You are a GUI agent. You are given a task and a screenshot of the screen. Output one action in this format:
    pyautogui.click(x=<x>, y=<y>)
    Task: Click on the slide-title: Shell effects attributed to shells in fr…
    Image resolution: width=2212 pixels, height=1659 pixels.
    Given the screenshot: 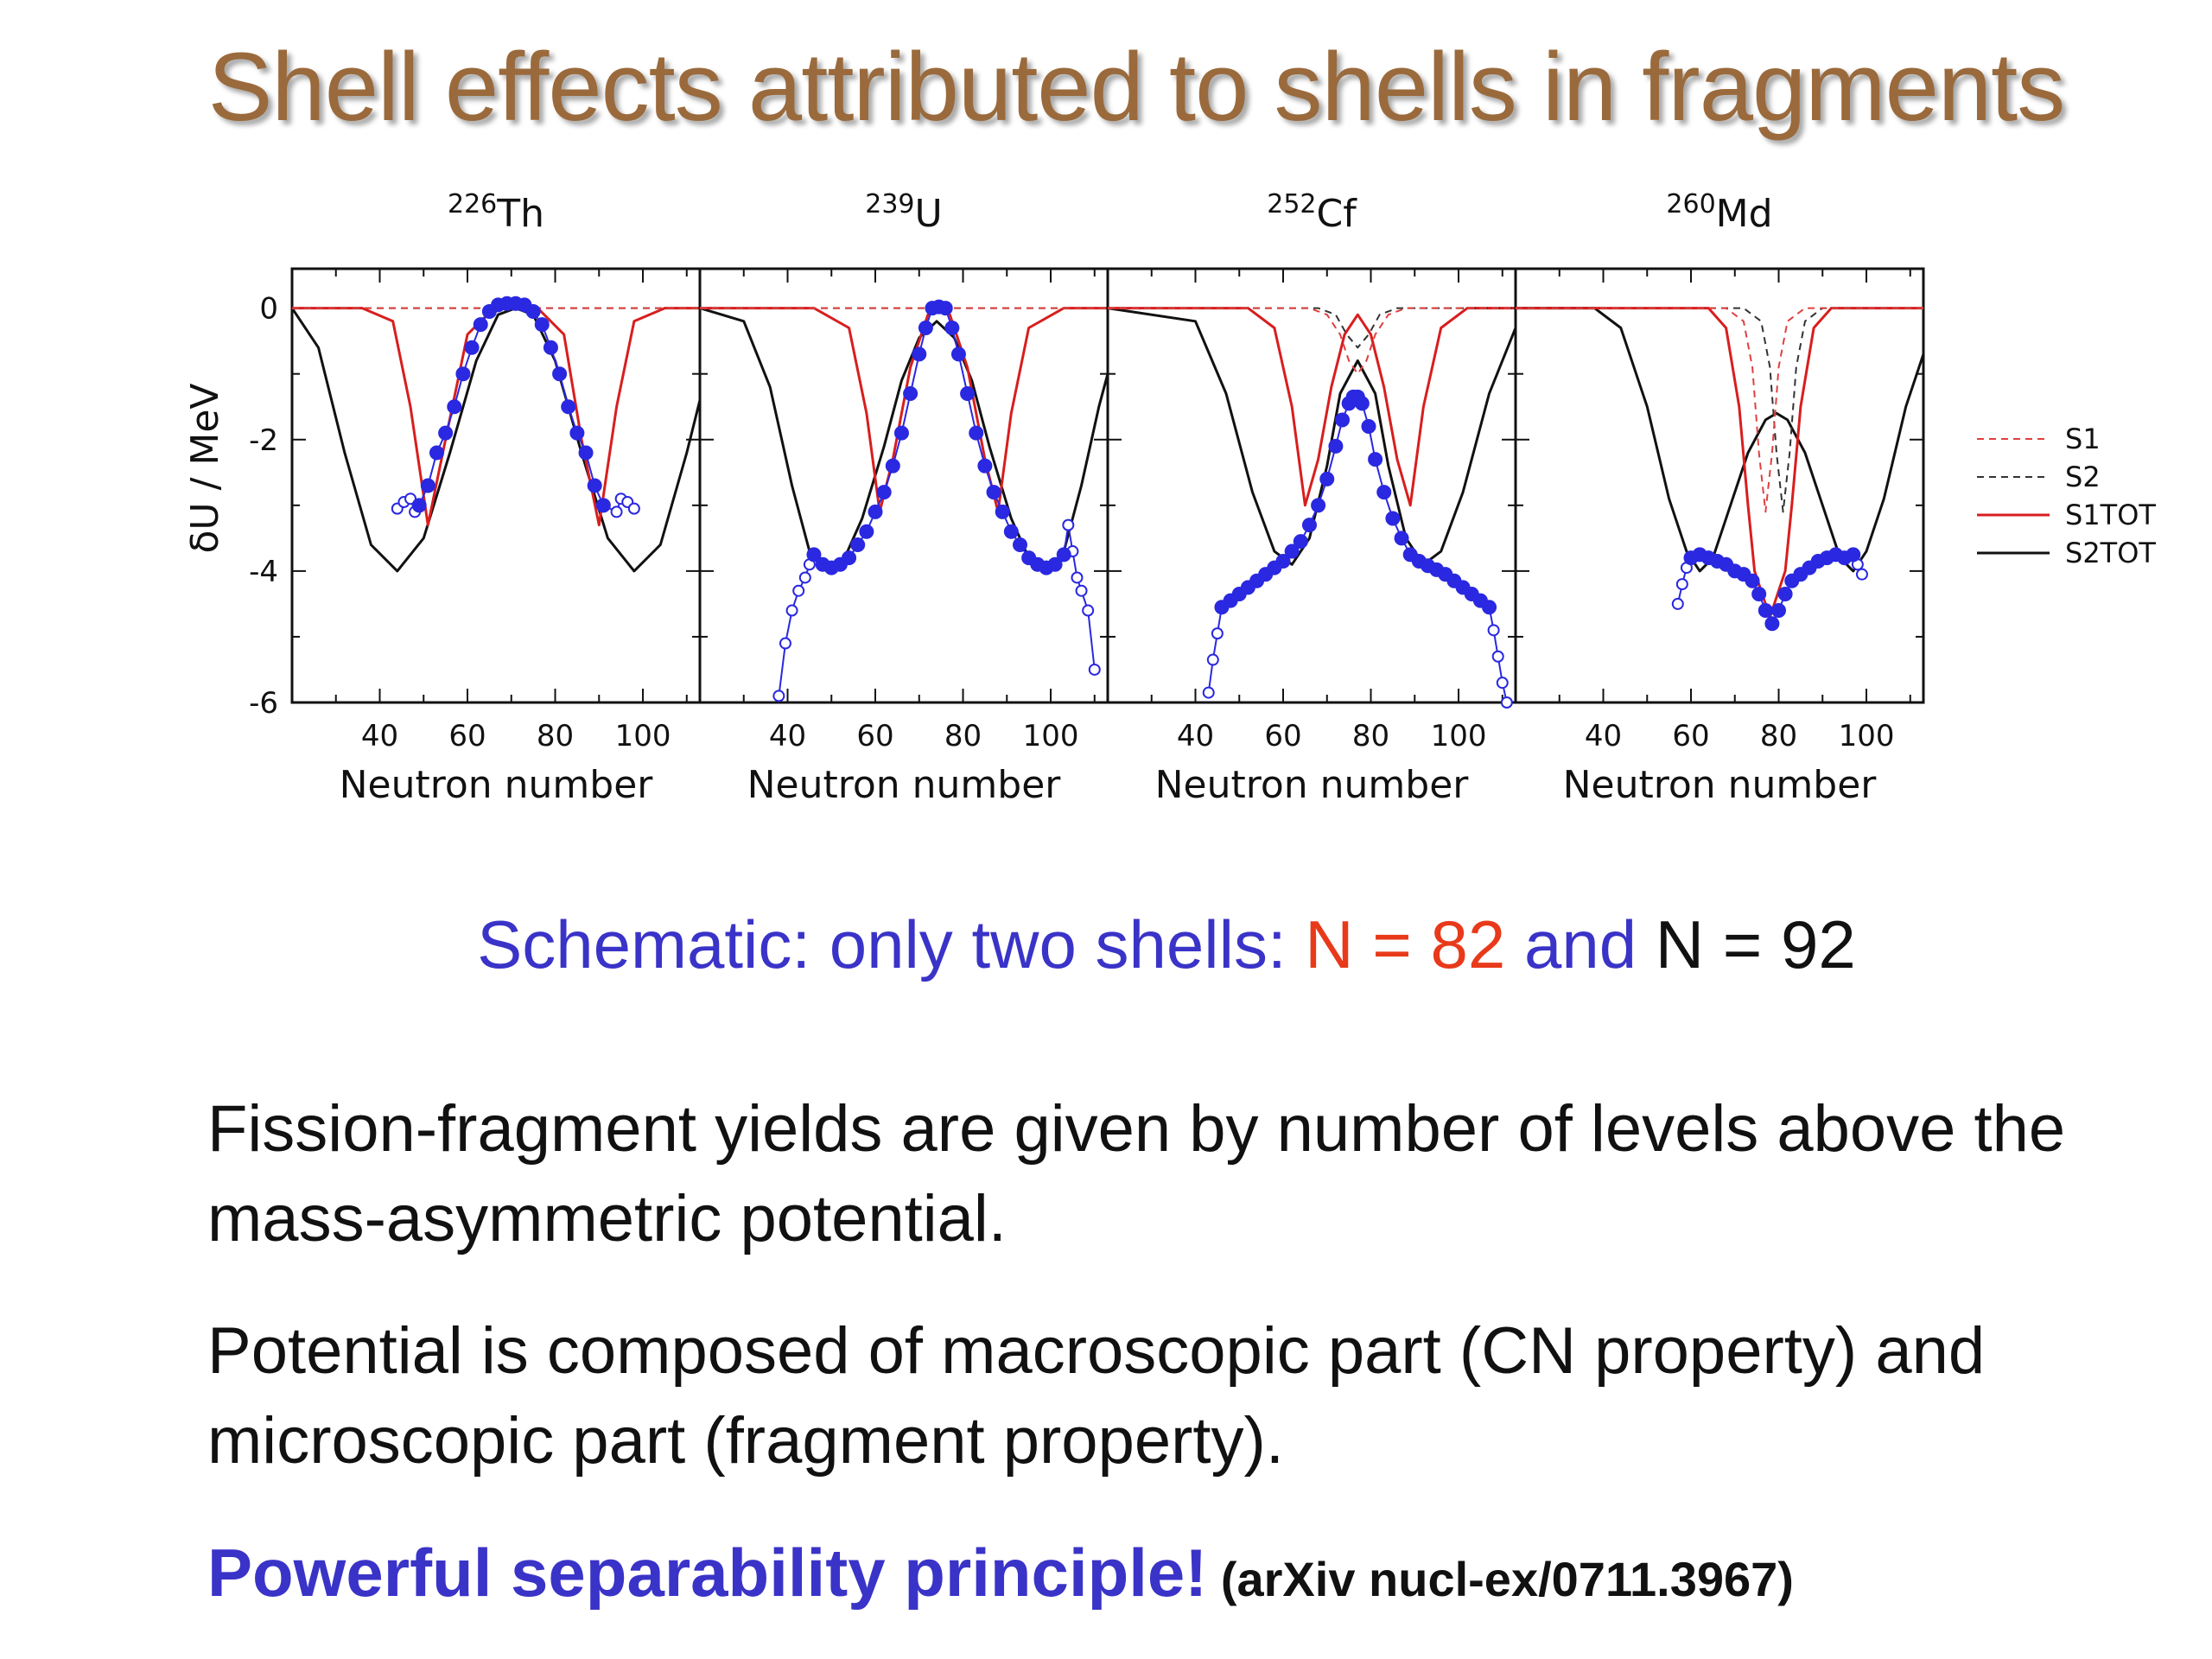 What is the action you would take?
    pyautogui.click(x=1136, y=87)
    